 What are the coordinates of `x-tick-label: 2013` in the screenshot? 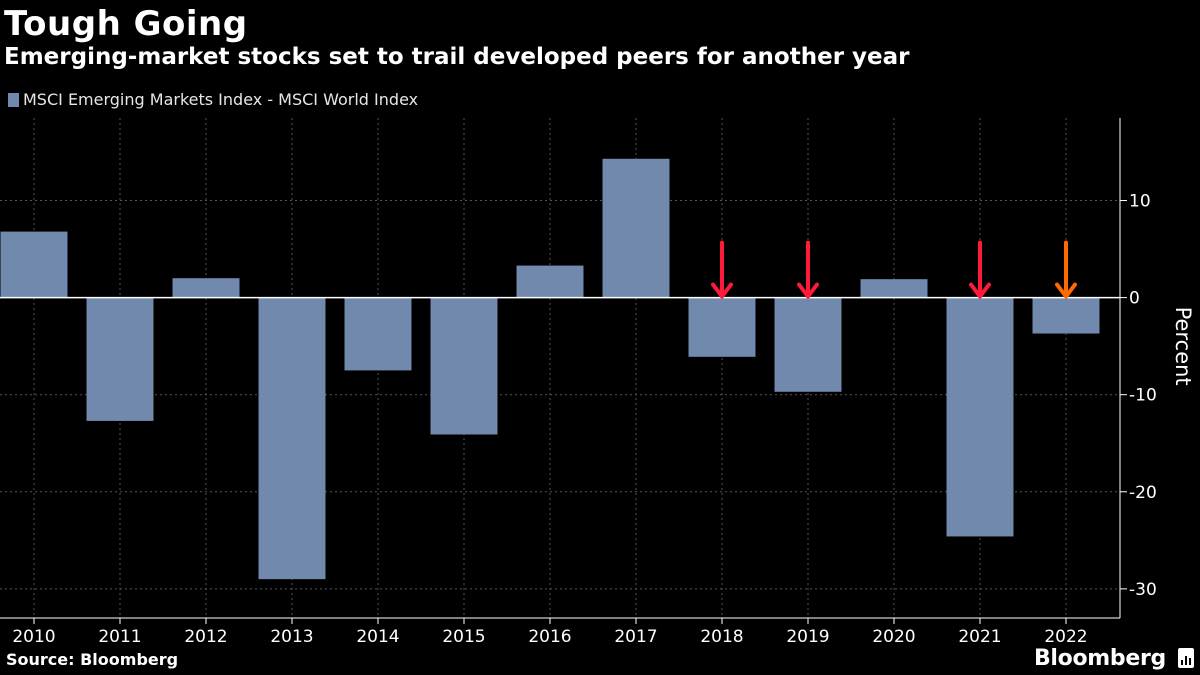 It's located at (291, 637).